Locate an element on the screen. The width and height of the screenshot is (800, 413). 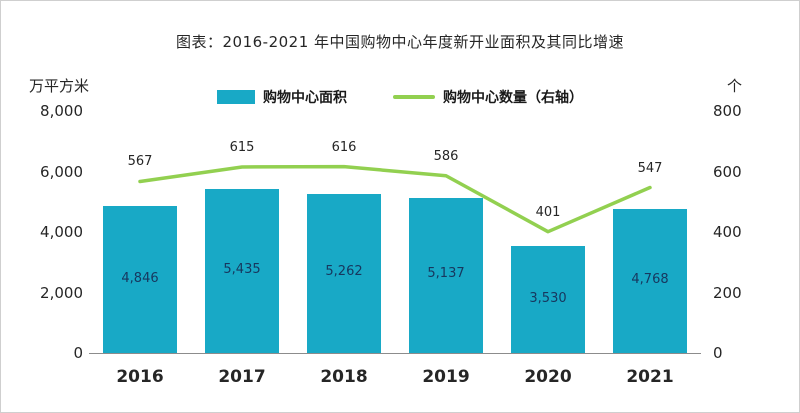
x-axis-category-label: 2016 is located at coordinates (140, 377).